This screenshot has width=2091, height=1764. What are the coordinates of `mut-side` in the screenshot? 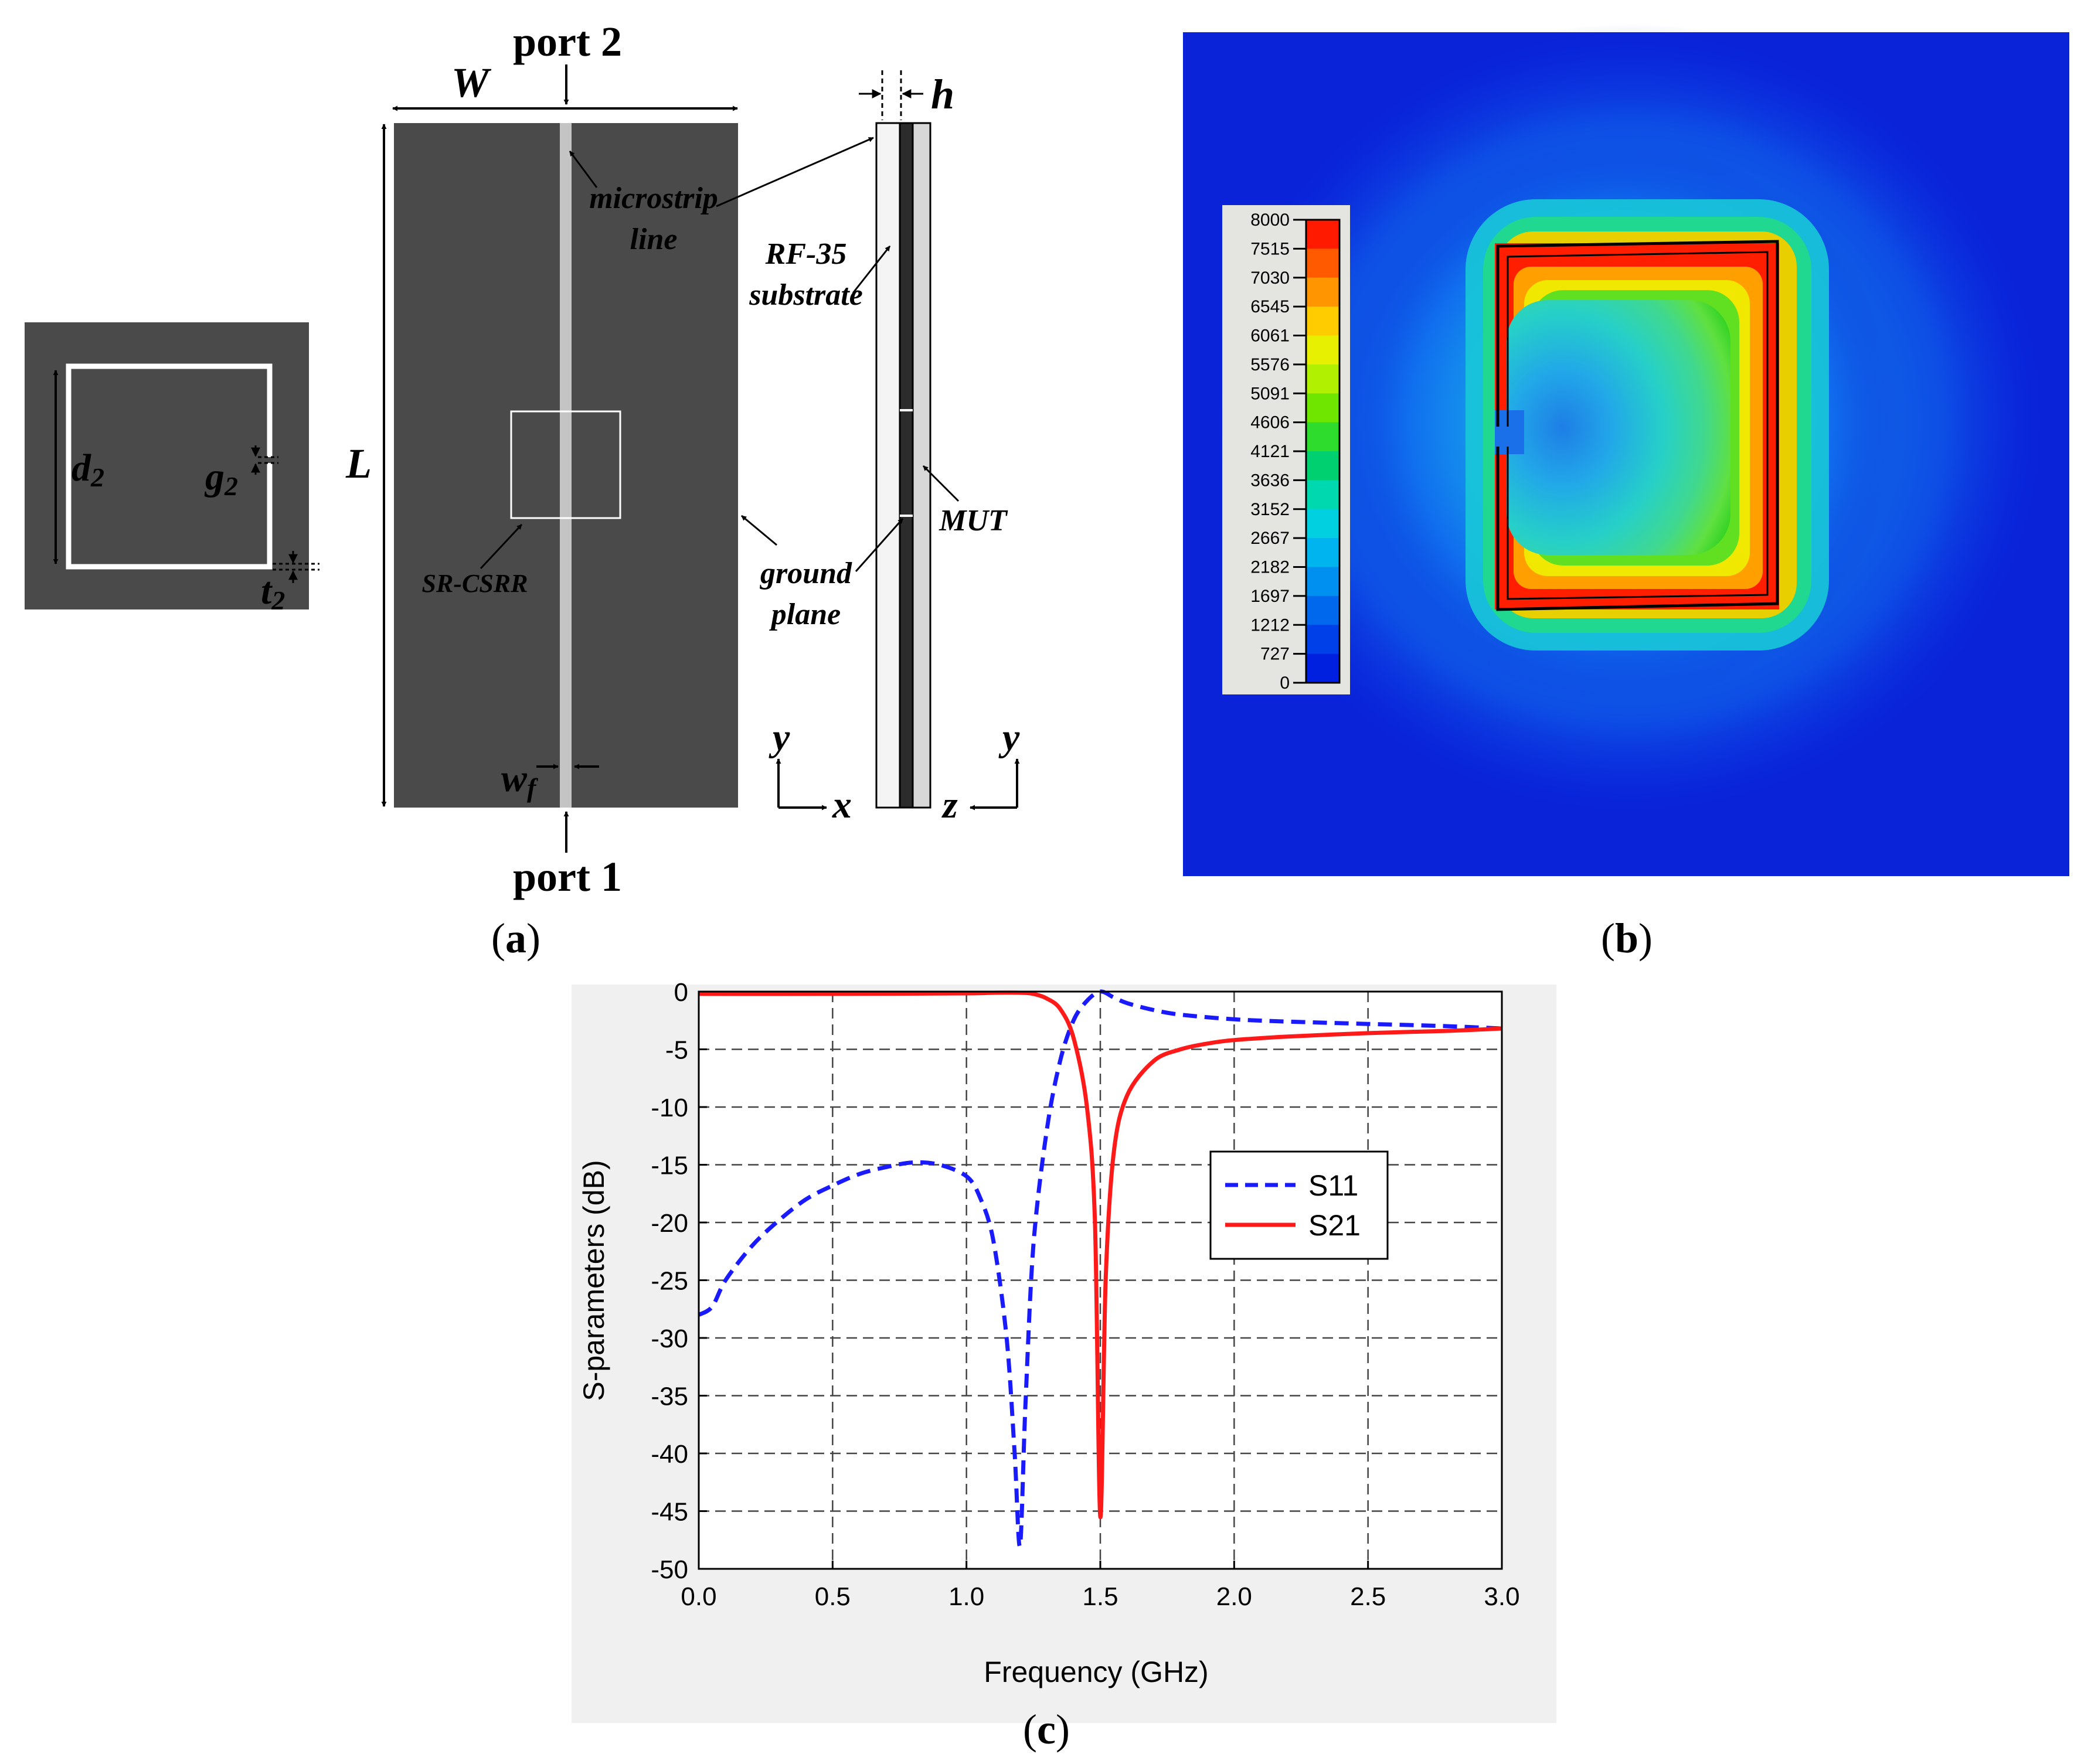 It's located at (921, 465).